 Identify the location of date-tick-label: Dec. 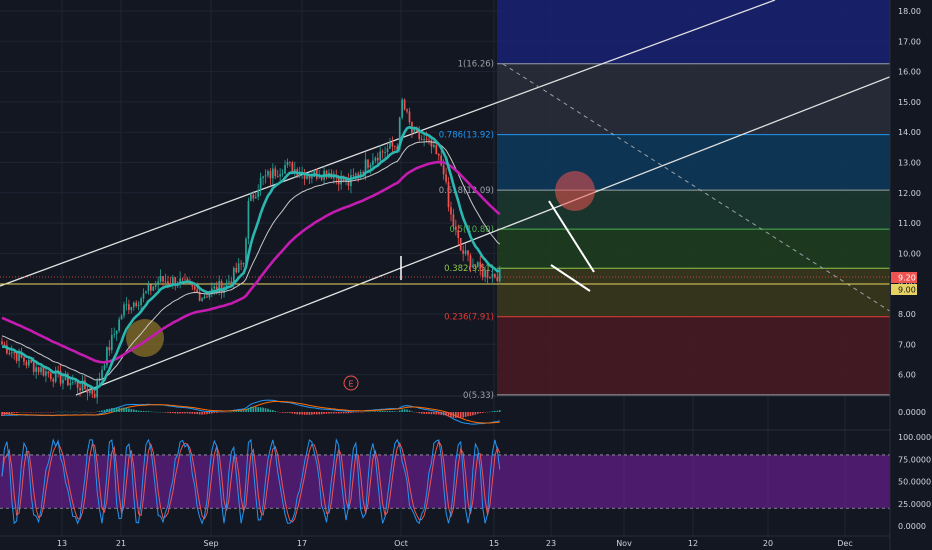
(844, 543).